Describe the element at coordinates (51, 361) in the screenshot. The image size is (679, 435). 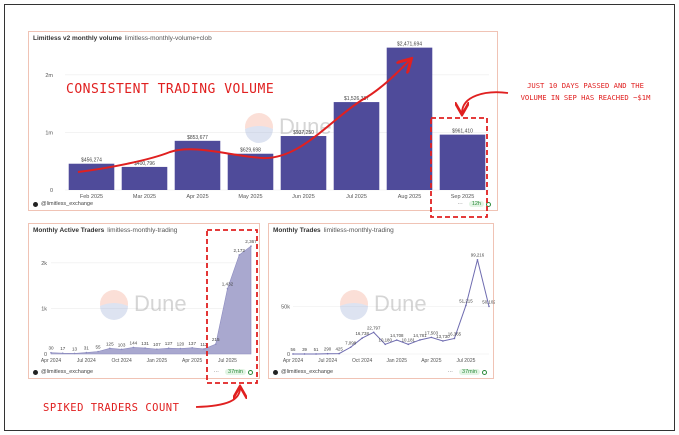
I see `traders-x-tick: Apr 2024` at that location.